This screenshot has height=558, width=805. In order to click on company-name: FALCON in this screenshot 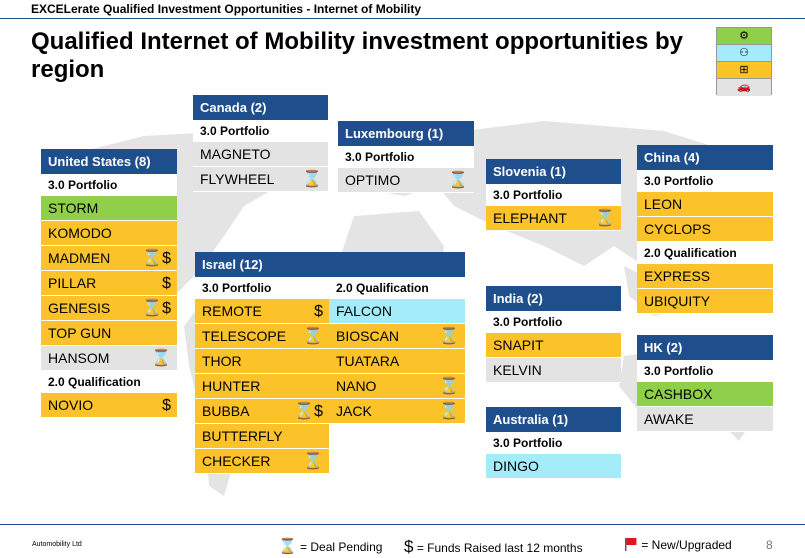, I will do `click(364, 311)`.